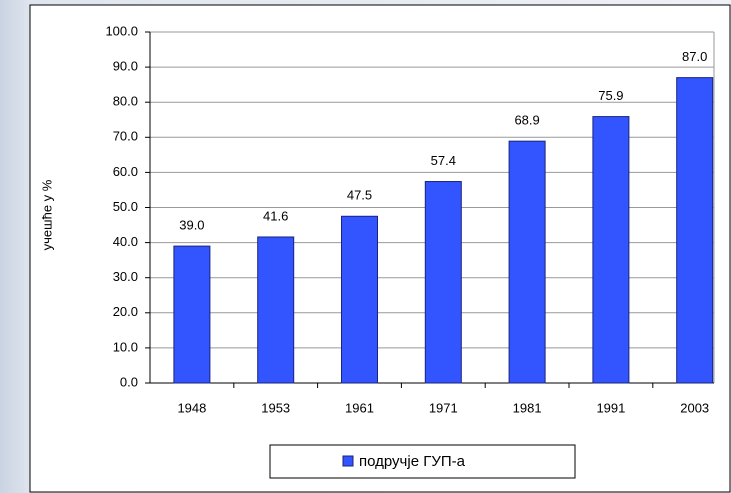 This screenshot has width=731, height=493. What do you see at coordinates (527, 407) in the screenshot?
I see `x-tick-label: 1981` at bounding box center [527, 407].